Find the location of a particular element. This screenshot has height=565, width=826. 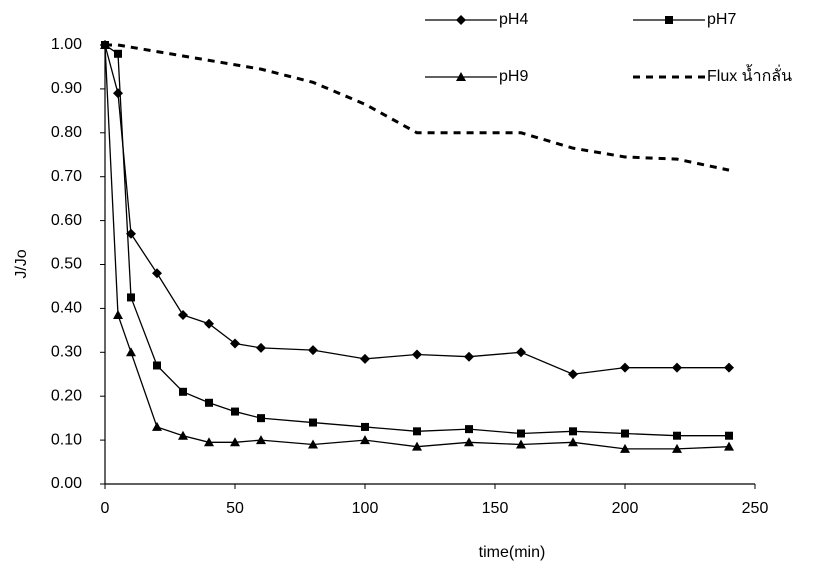

y-tick-label: 0.20 is located at coordinates (66, 395).